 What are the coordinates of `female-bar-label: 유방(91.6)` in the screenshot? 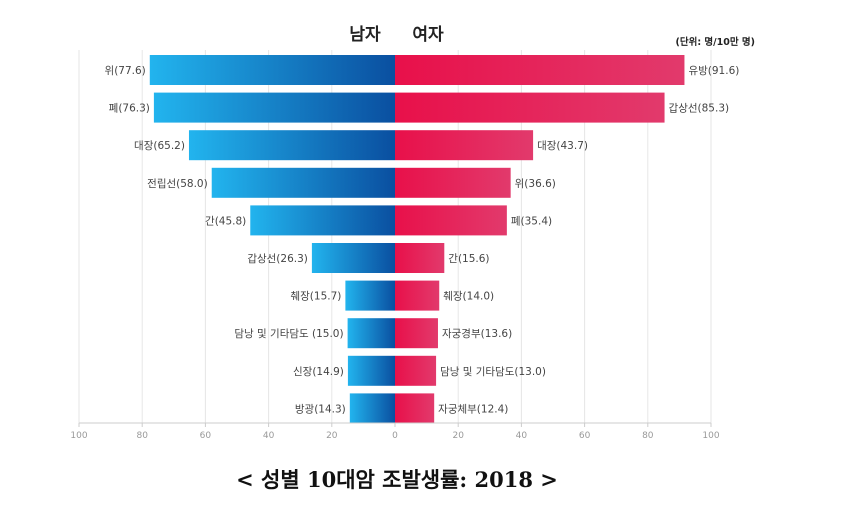 It's located at (713, 71).